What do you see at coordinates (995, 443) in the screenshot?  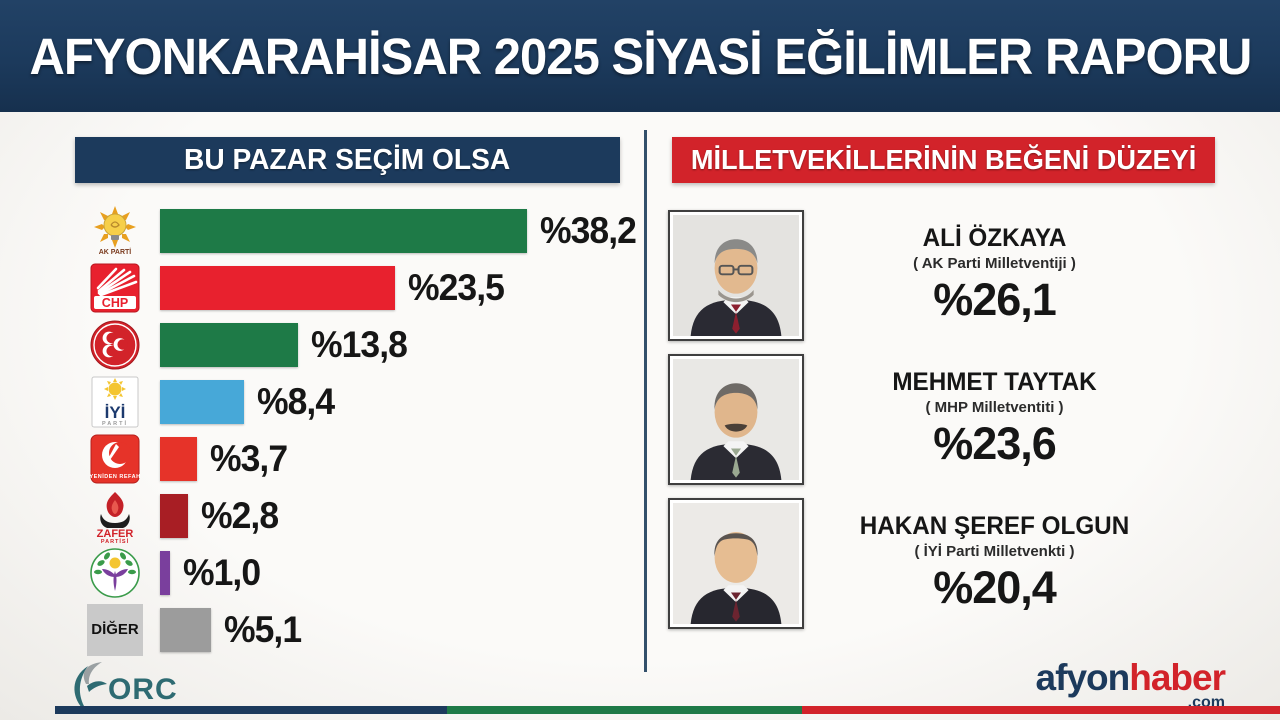 I see `mp-approval-value: %23,6` at bounding box center [995, 443].